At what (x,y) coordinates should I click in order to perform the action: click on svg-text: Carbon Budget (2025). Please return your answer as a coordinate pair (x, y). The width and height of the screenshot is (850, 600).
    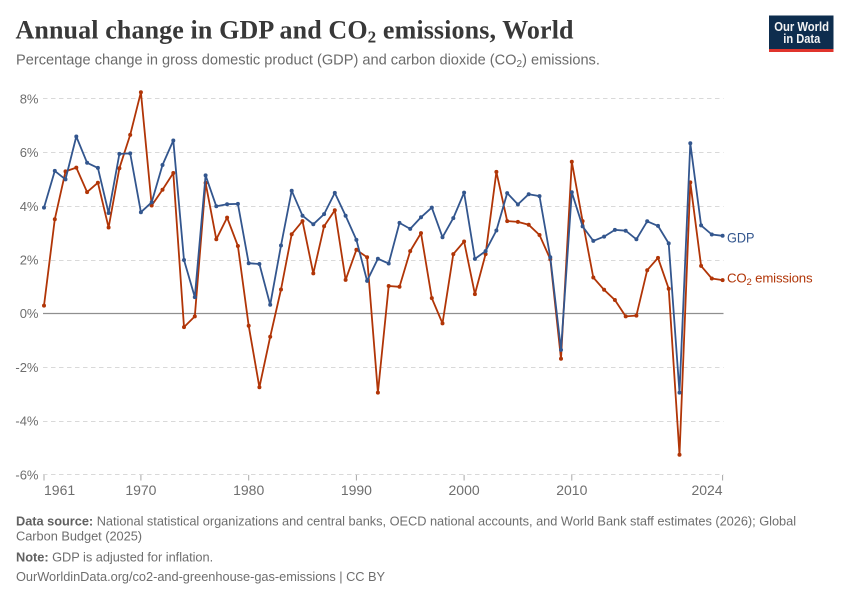
    Looking at the image, I should click on (79, 536).